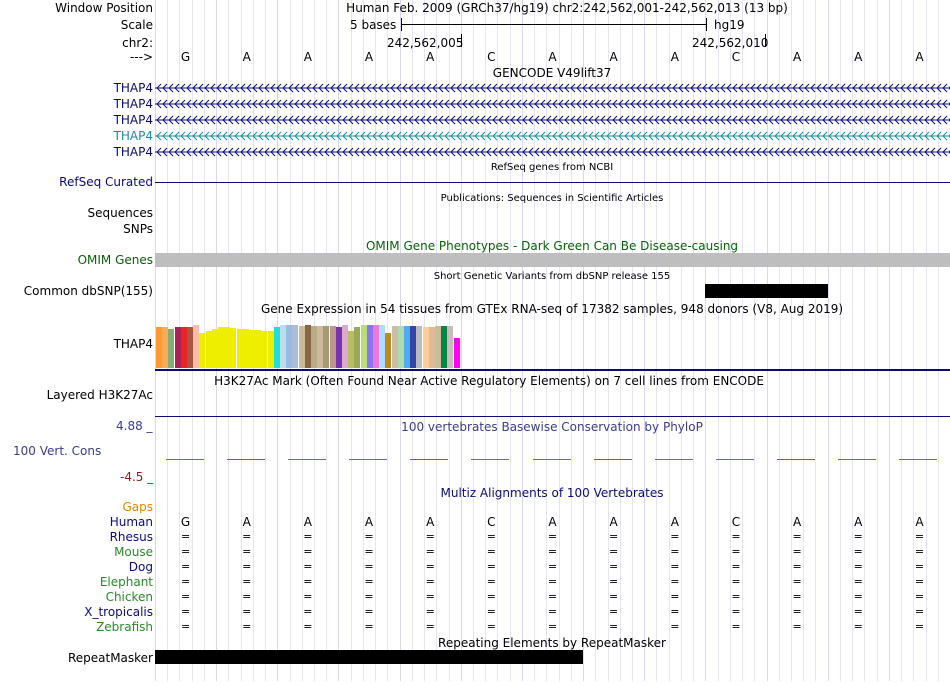 This screenshot has height=684, width=950. Describe the element at coordinates (552, 260) in the screenshot. I see `omim-bar` at that location.